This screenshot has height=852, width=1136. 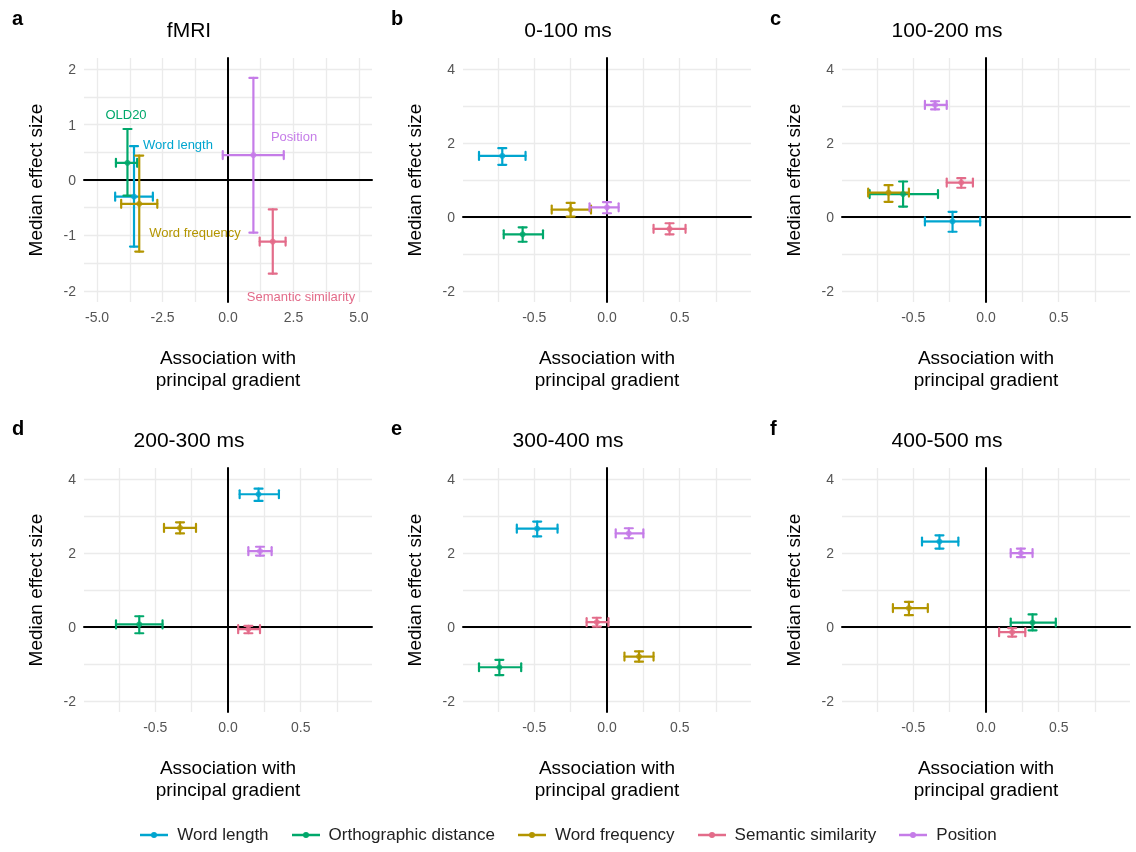 What do you see at coordinates (614, 835) in the screenshot?
I see `legend-label: Word frequency` at bounding box center [614, 835].